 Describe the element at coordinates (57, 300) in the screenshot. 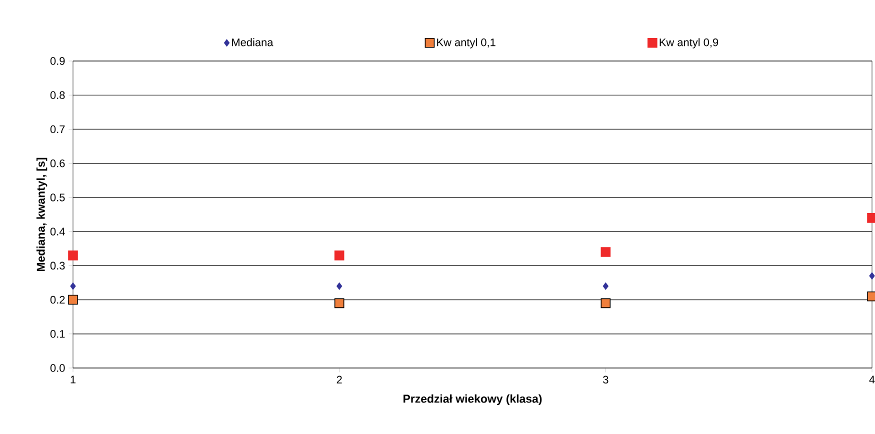

I see `y-tick-label: 0.2` at that location.